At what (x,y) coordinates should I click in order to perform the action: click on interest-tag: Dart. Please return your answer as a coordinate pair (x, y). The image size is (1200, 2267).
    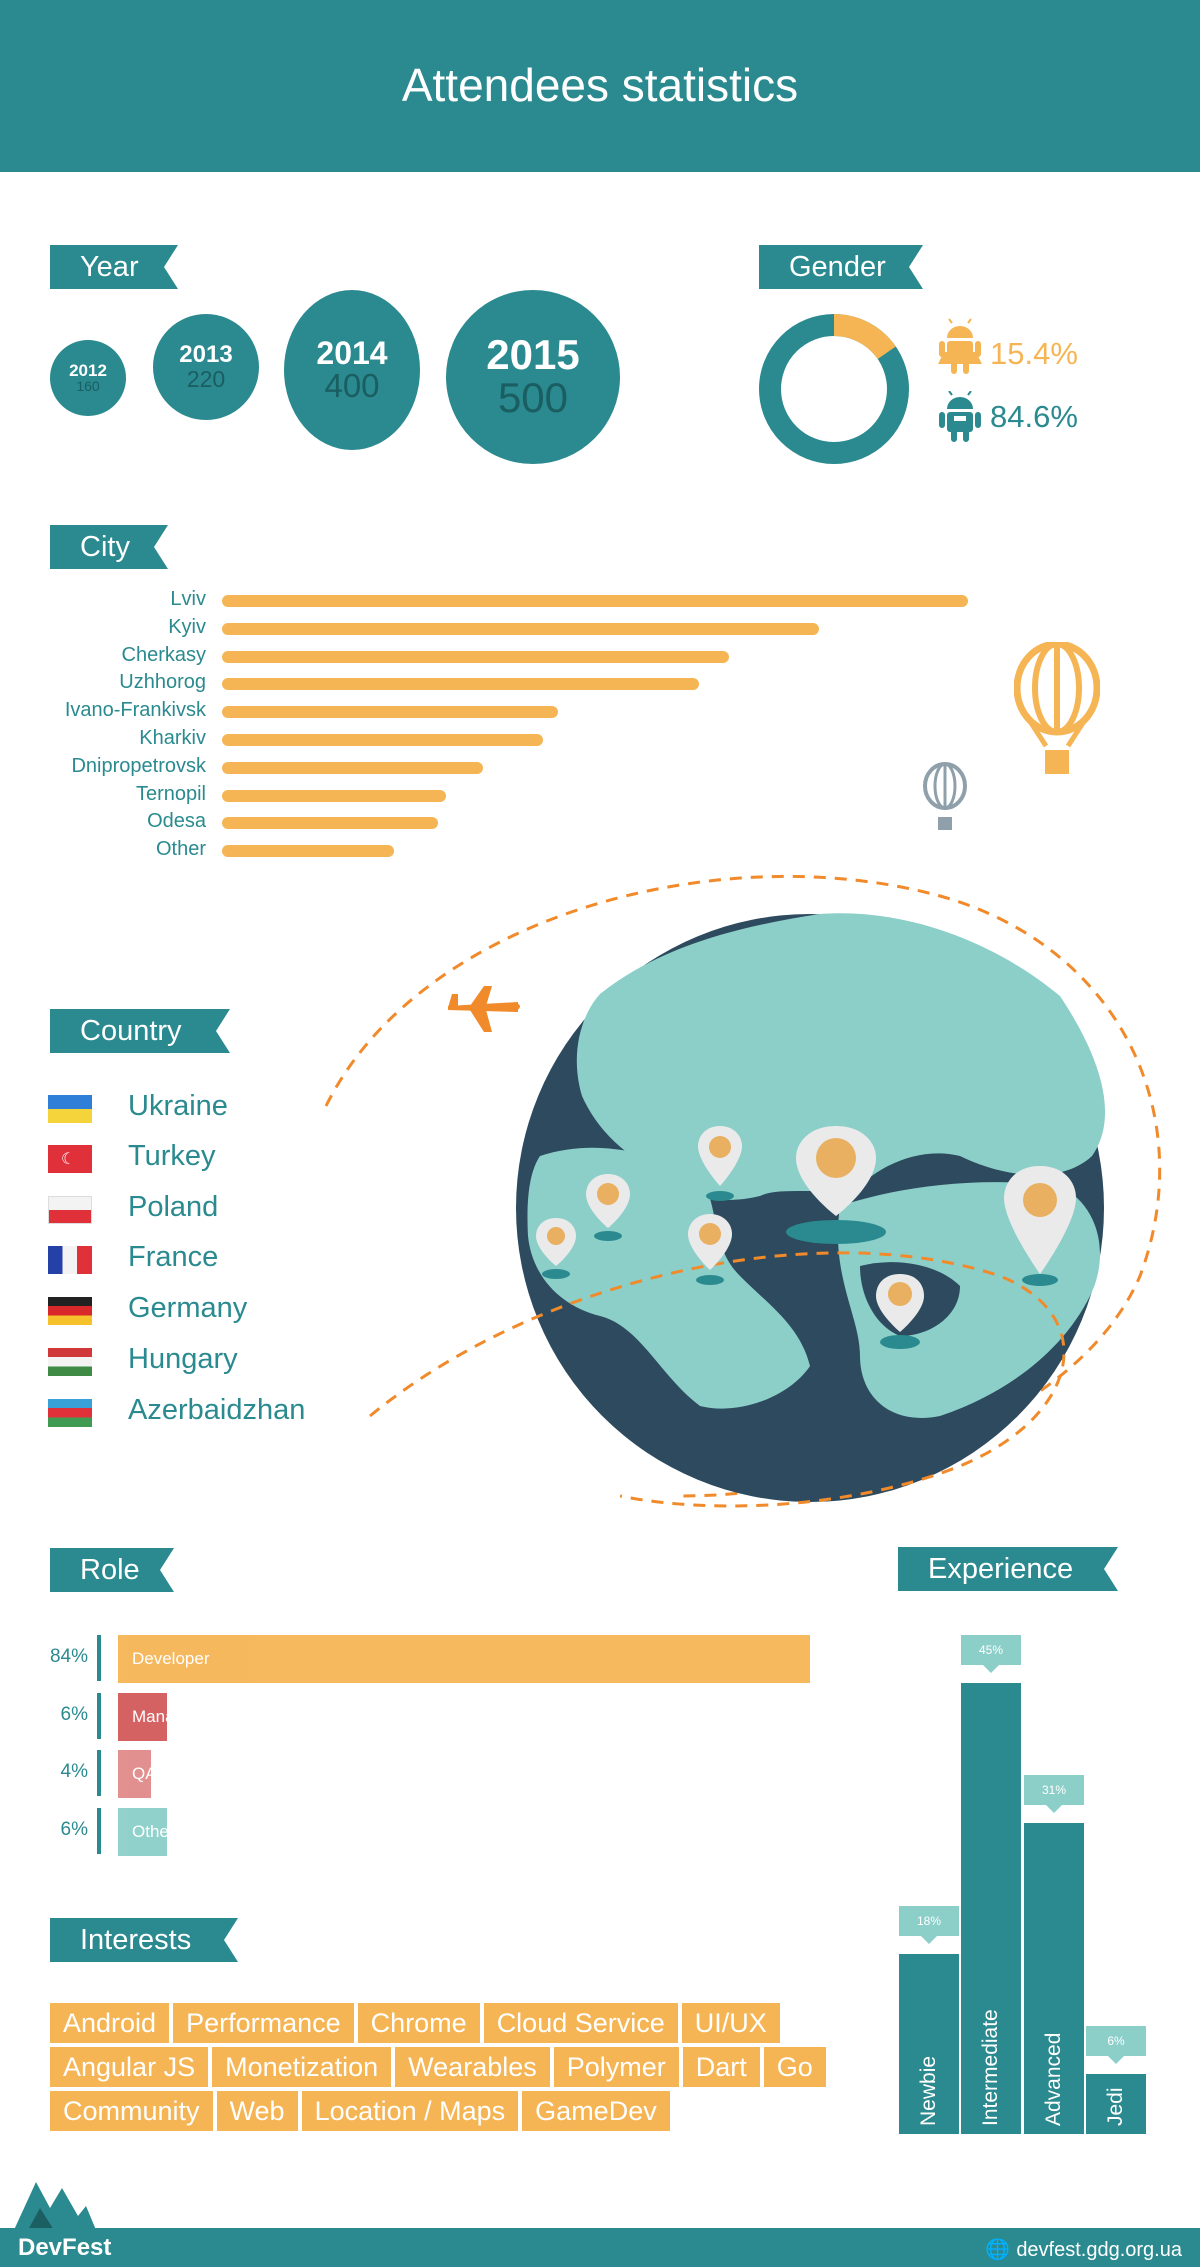
    Looking at the image, I should click on (721, 2067).